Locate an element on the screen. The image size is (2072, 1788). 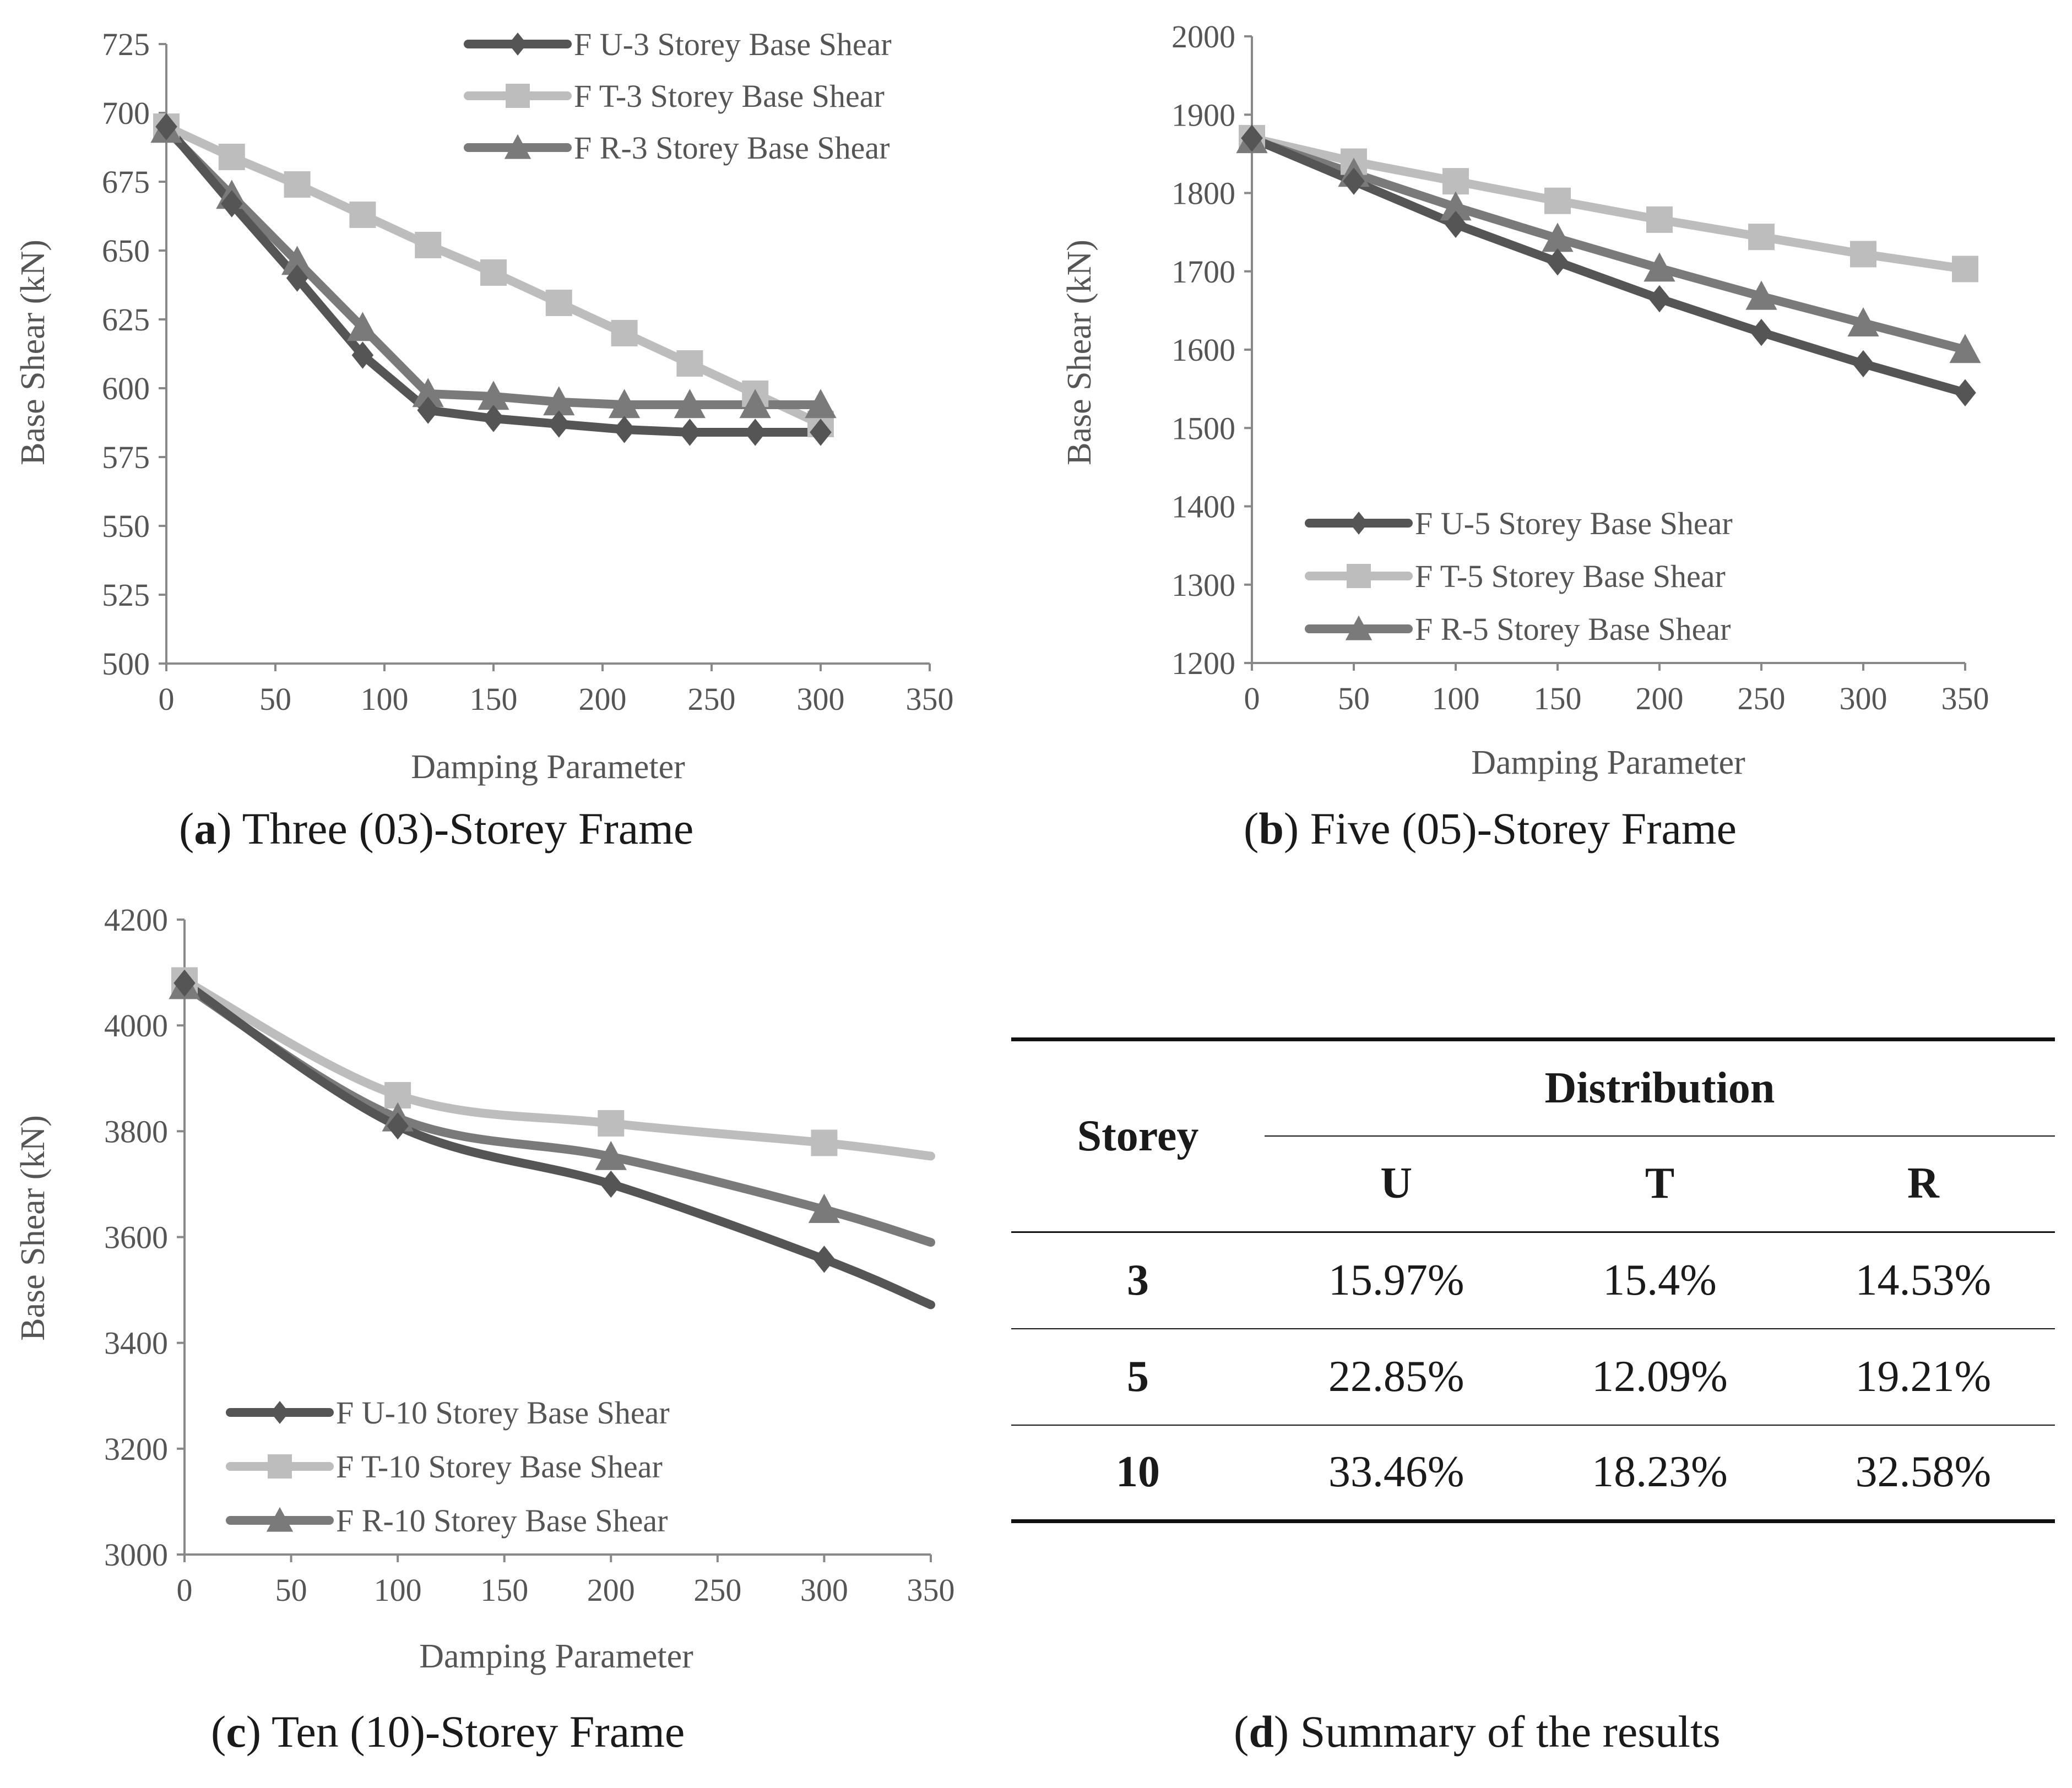
caption-b: (b) Five (05)-Storey Frame is located at coordinates (1490, 828).